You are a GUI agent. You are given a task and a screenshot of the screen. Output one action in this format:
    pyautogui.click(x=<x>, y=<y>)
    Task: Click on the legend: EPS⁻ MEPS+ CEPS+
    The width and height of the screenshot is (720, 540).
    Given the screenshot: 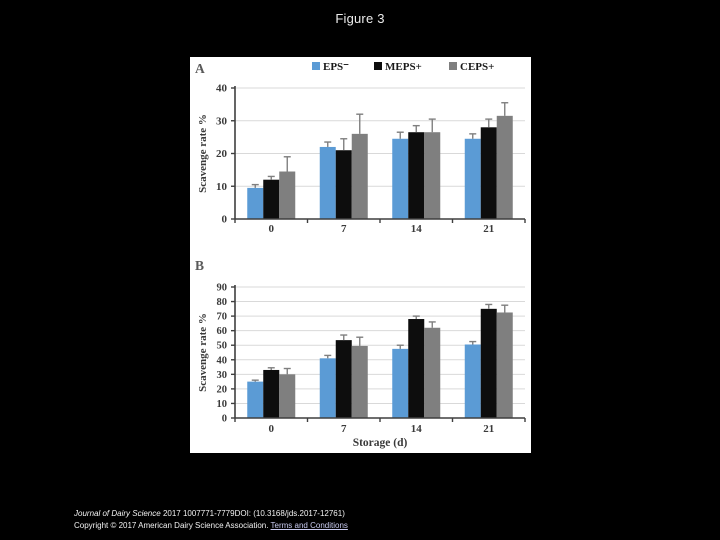 What is the action you would take?
    pyautogui.click(x=403, y=67)
    